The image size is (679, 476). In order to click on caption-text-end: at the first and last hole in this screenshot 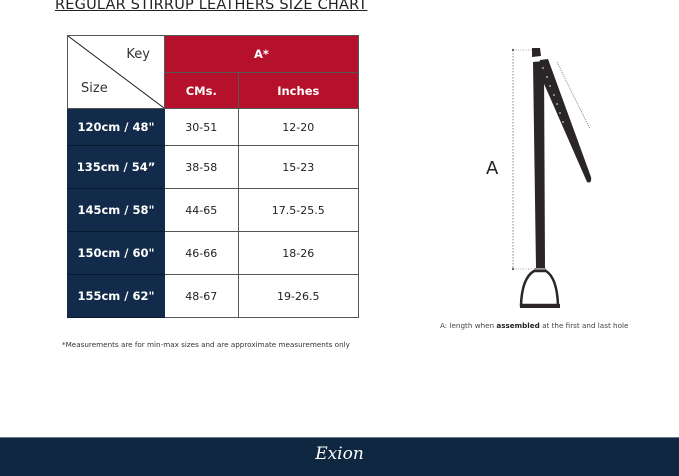, I will do `click(584, 325)`.